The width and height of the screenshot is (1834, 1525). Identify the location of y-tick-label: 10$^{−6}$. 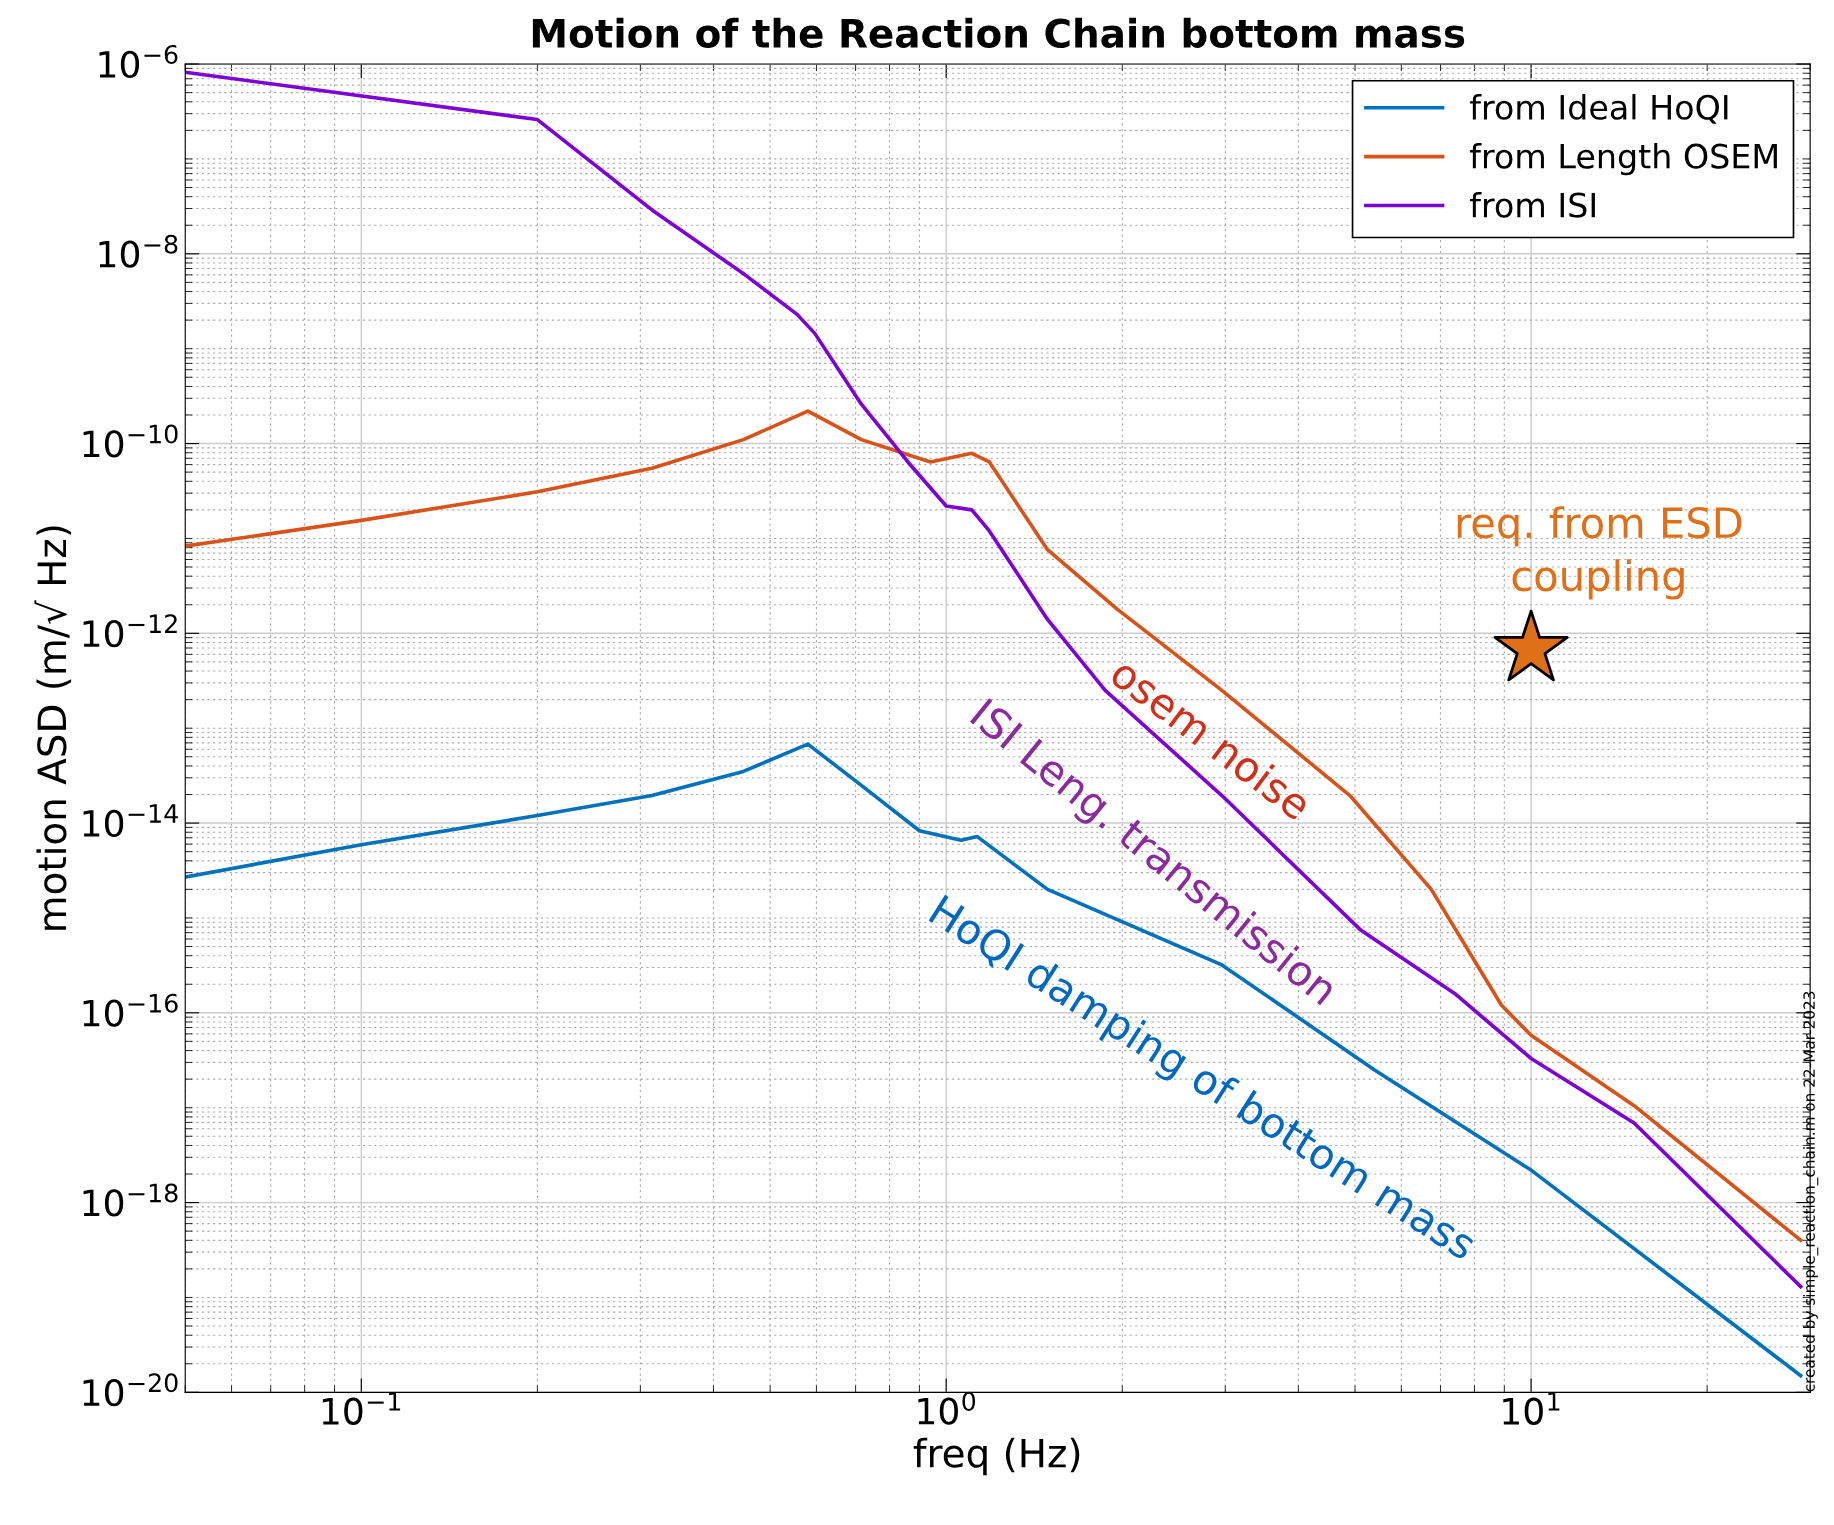
(138, 61).